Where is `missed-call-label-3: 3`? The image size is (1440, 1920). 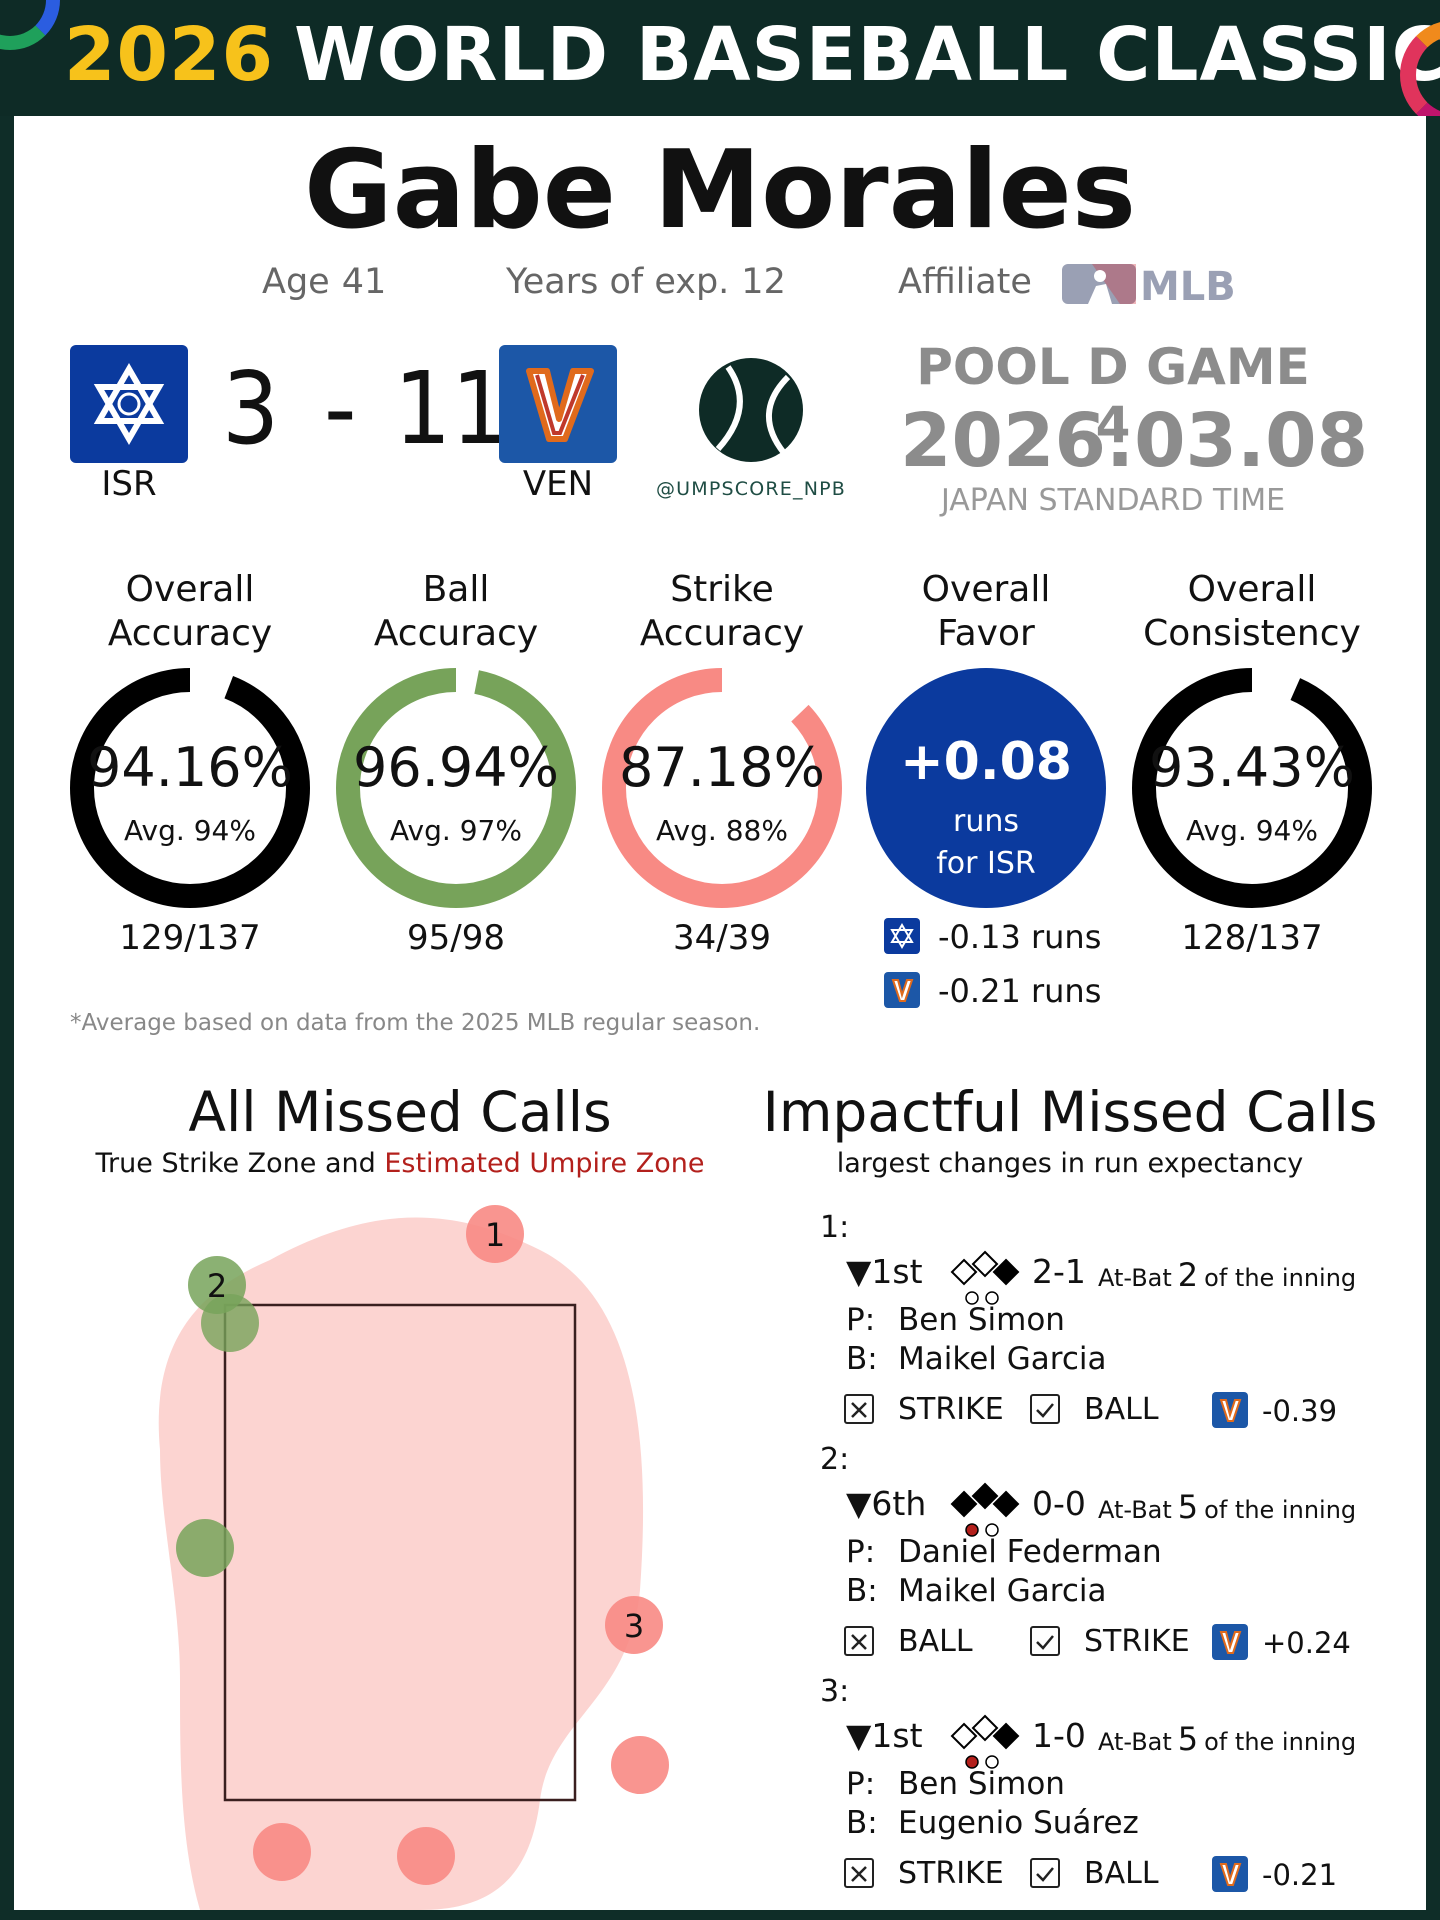 missed-call-label-3: 3 is located at coordinates (634, 1626).